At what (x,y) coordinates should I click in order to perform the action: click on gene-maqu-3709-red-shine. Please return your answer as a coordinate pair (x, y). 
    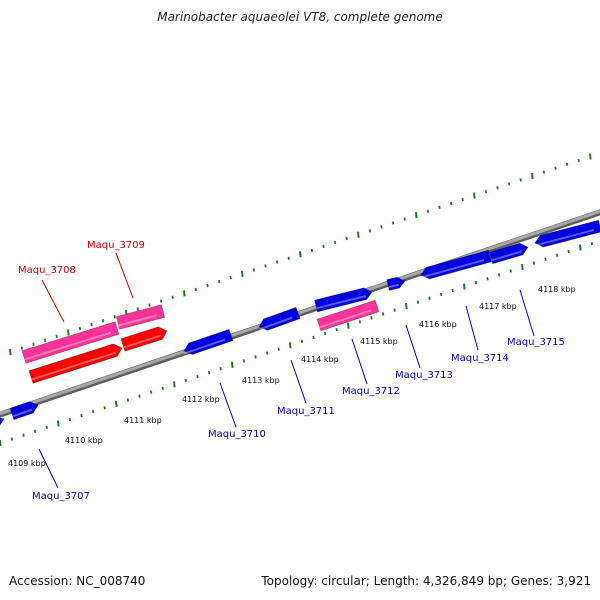
    Looking at the image, I should click on (142, 341).